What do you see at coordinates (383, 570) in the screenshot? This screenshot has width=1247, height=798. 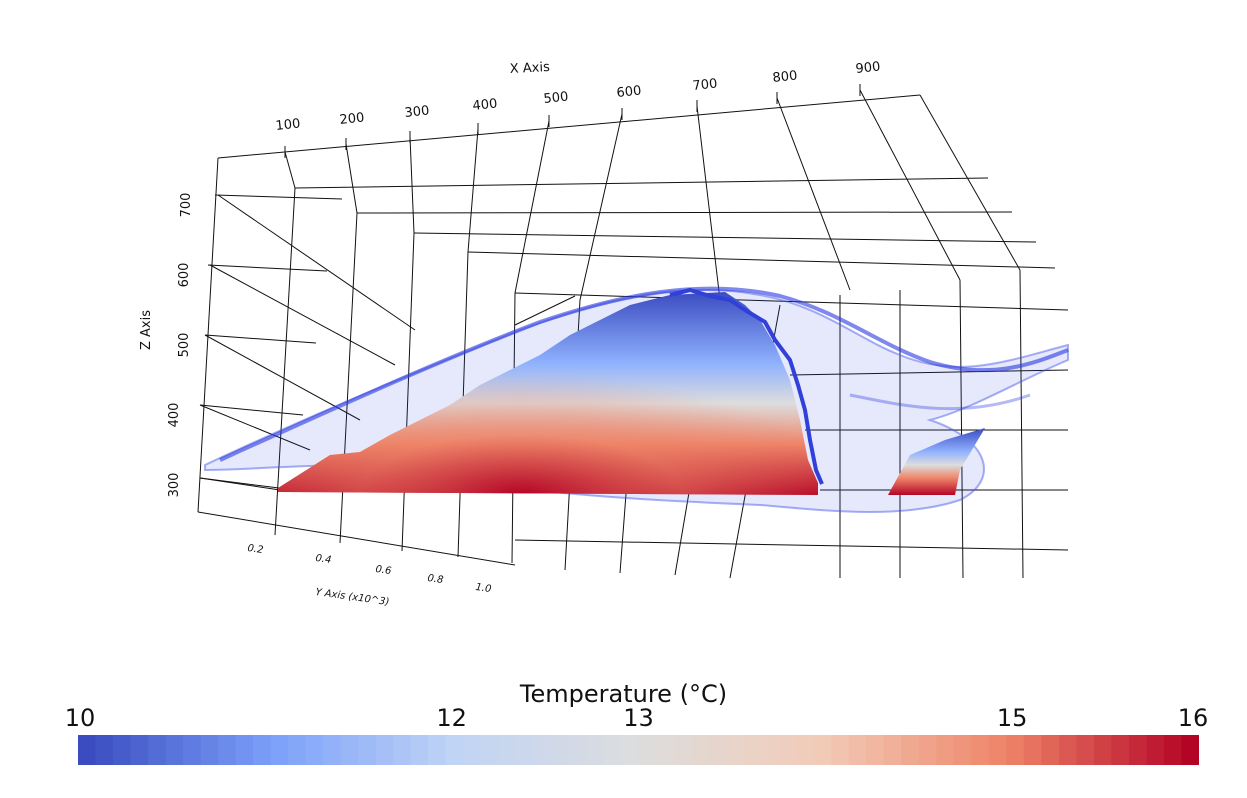 I see `y-tick-label: 0.6` at bounding box center [383, 570].